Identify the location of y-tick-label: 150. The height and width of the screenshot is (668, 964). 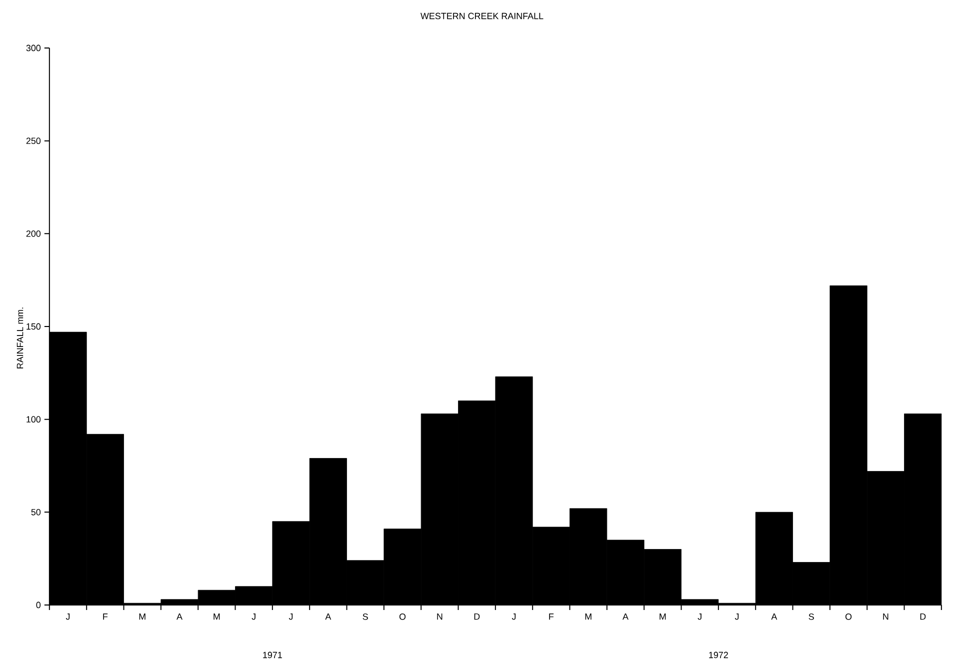
(33, 326).